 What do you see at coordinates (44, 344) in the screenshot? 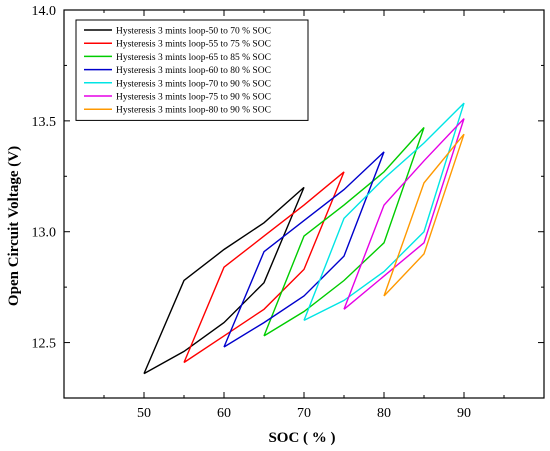
I see `y-tick-label: 12.5` at bounding box center [44, 344].